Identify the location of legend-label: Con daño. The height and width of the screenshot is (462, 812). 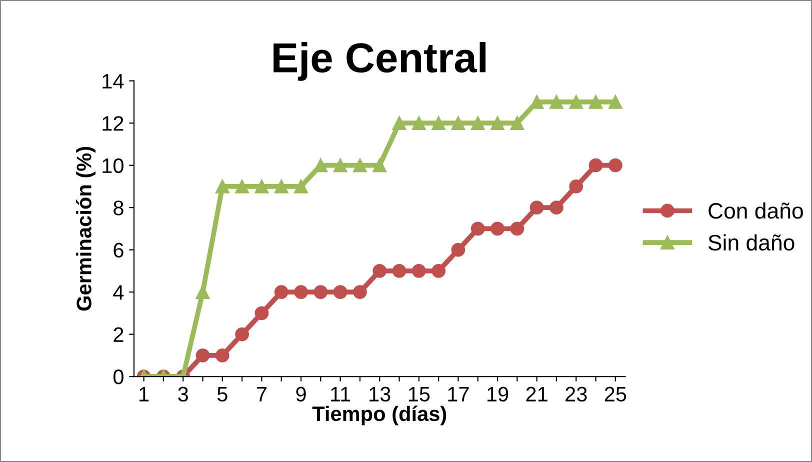
(755, 210).